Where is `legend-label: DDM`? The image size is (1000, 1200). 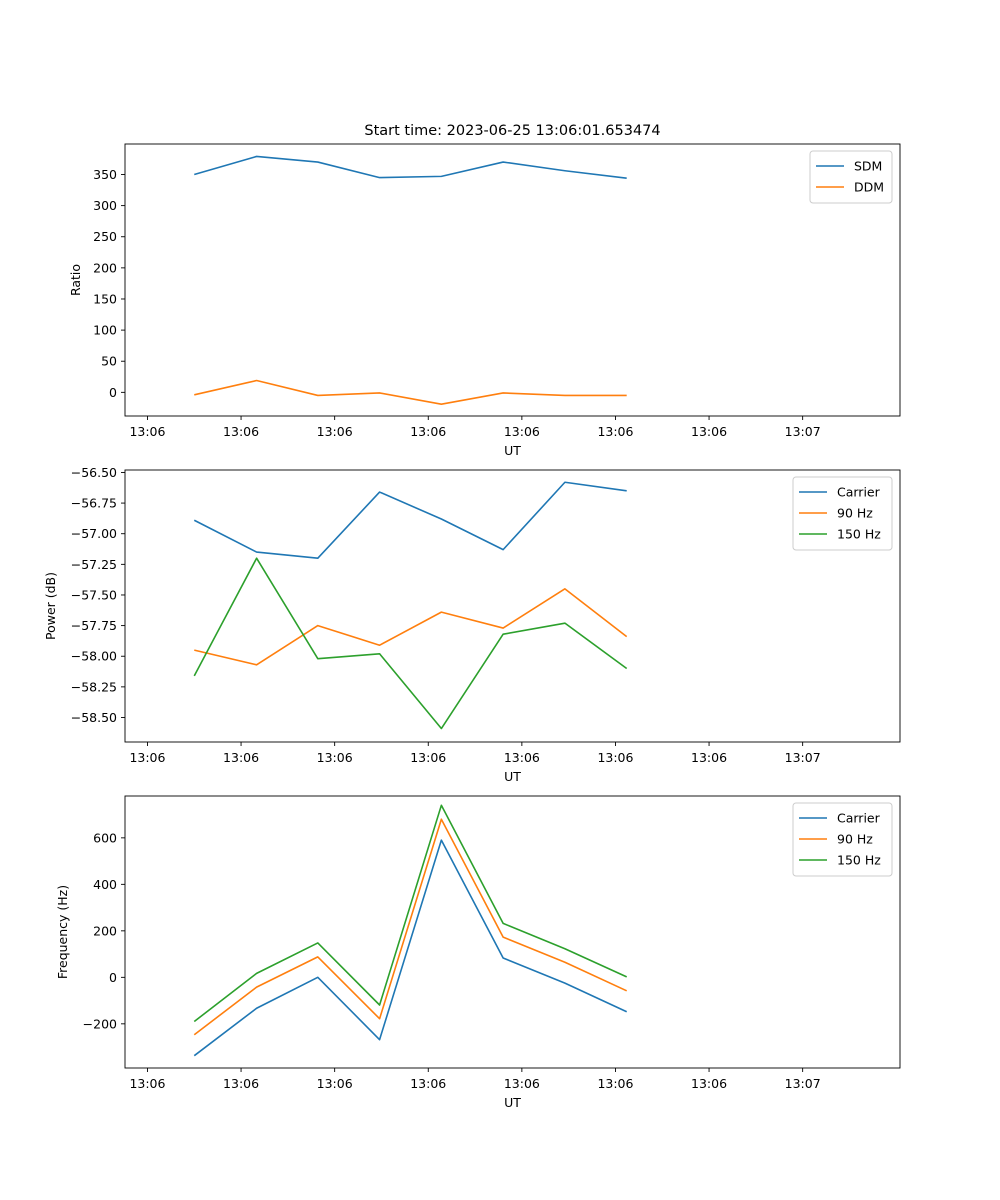 legend-label: DDM is located at coordinates (869, 187).